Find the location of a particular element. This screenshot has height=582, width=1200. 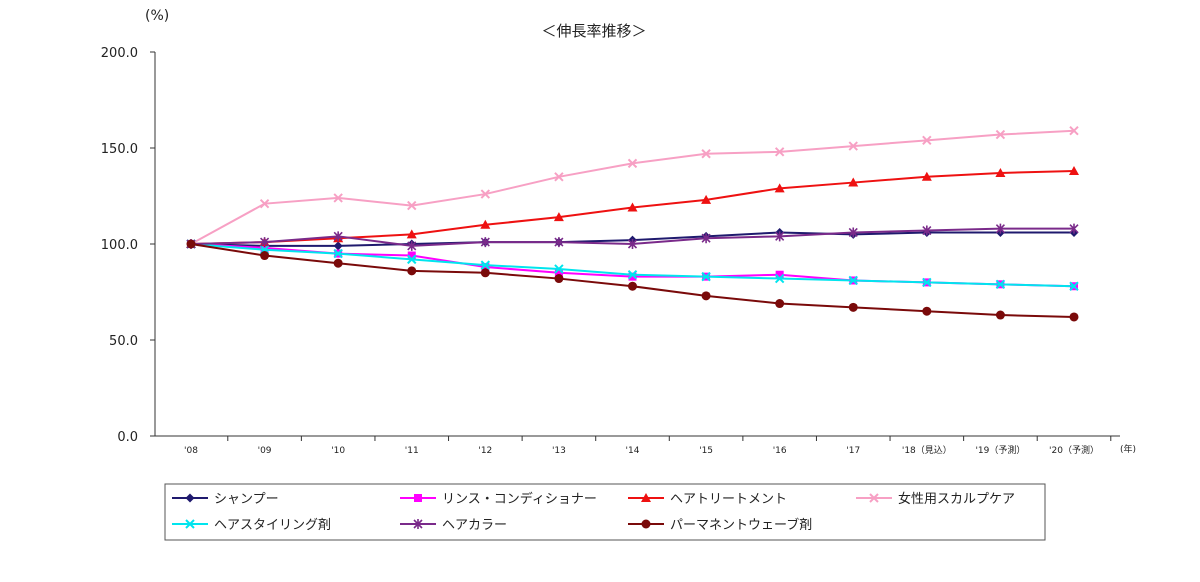

x-tick-label: '18（見込） is located at coordinates (927, 450).